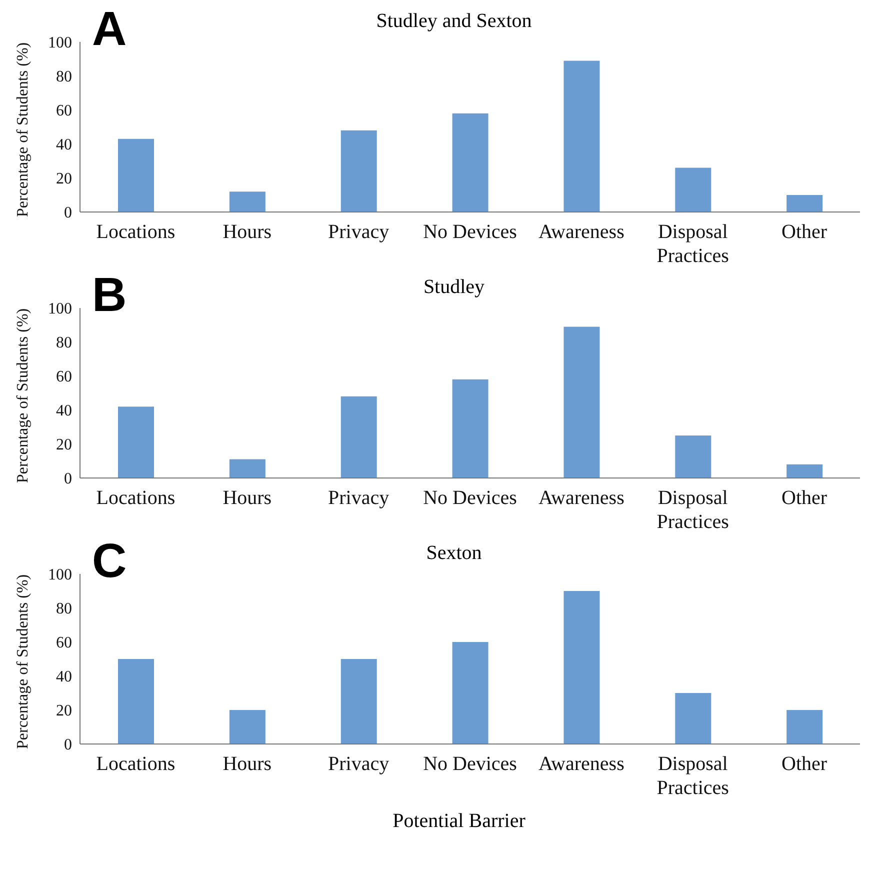 Image resolution: width=878 pixels, height=876 pixels. Describe the element at coordinates (454, 287) in the screenshot. I see `chart-title: Studley` at that location.